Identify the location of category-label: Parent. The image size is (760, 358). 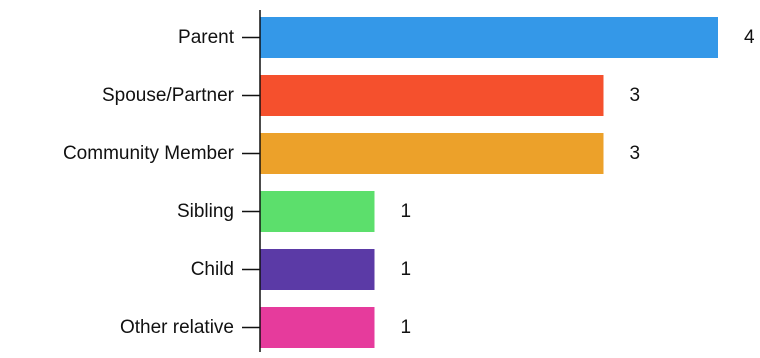
(206, 37).